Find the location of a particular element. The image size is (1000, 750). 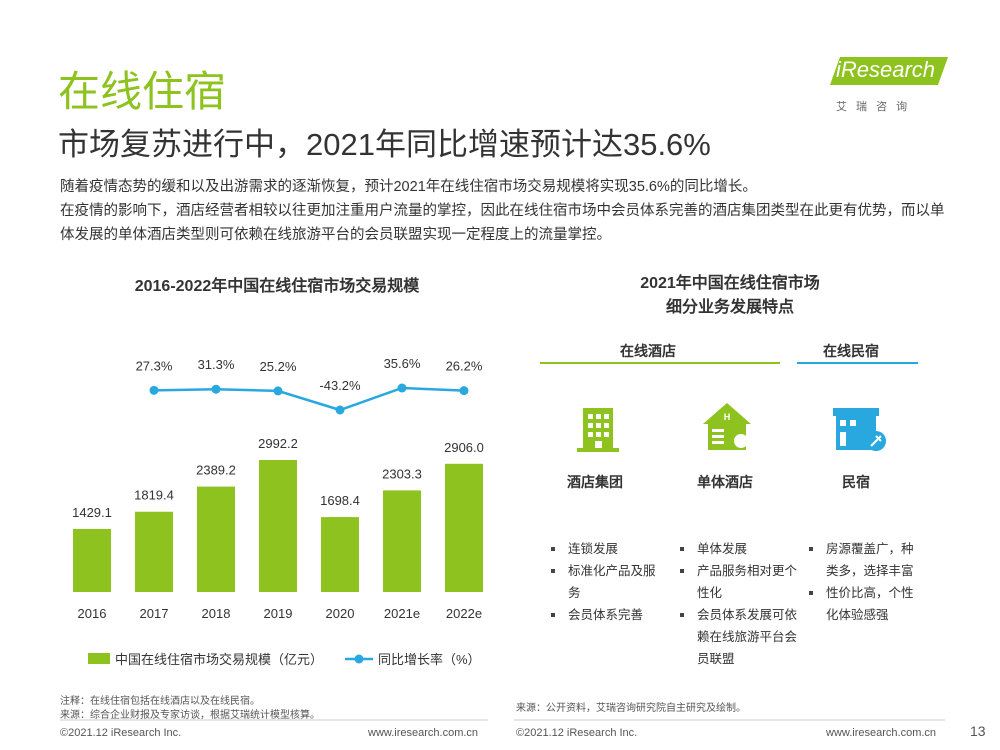

logo: iResearch is located at coordinates (886, 69).